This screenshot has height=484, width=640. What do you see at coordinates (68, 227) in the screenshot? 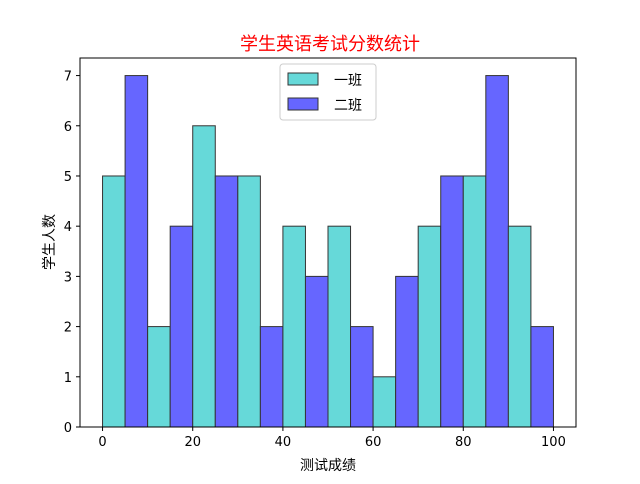
I see `y-tick-label: 4` at bounding box center [68, 227].